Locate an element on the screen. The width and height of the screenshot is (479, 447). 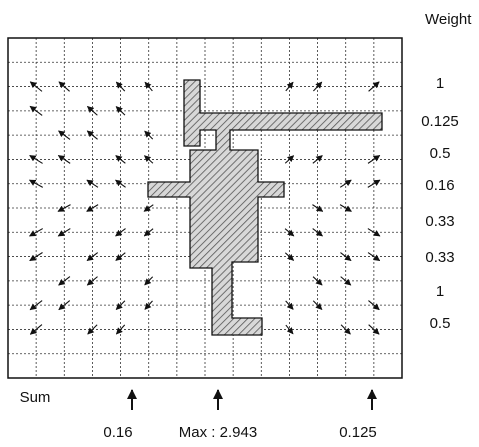
bottom-label: 0.16 is located at coordinates (117, 432).